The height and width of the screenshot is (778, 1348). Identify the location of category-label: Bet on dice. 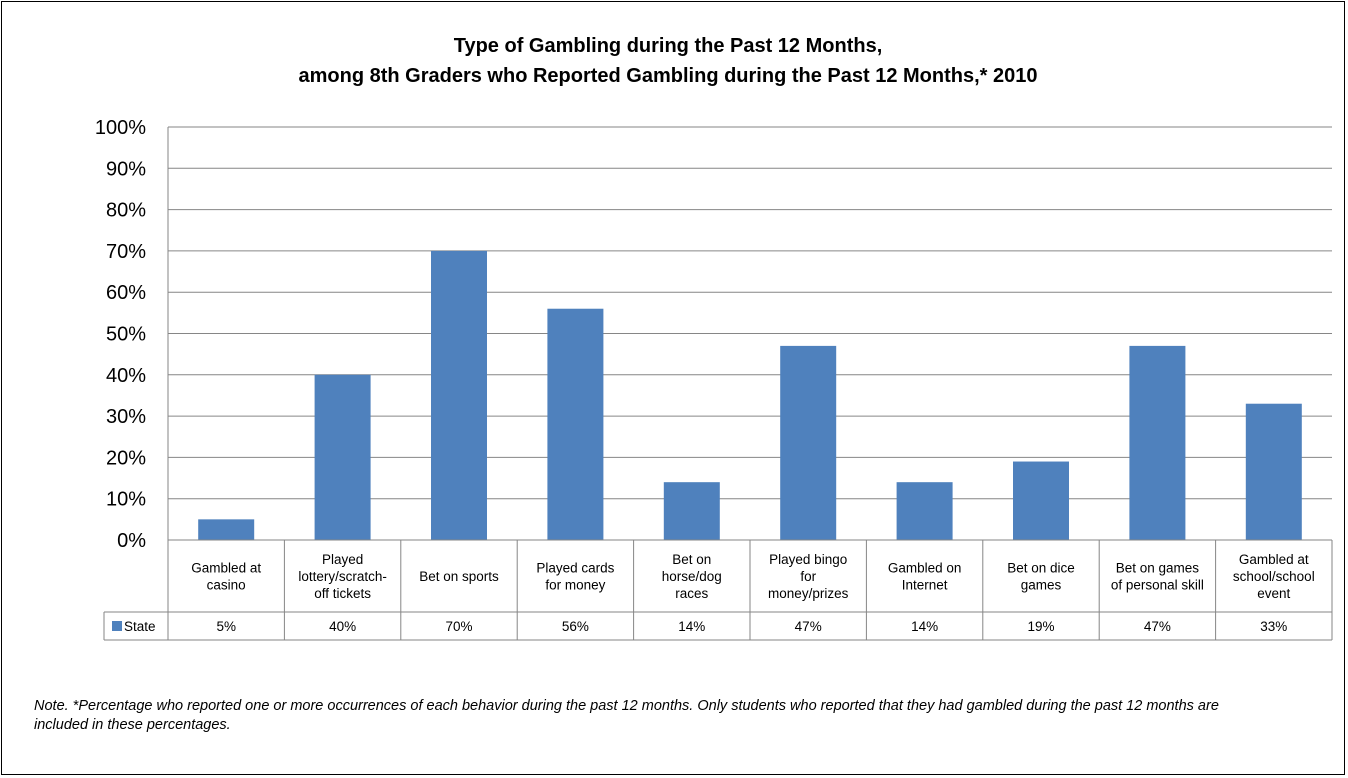
(1041, 568).